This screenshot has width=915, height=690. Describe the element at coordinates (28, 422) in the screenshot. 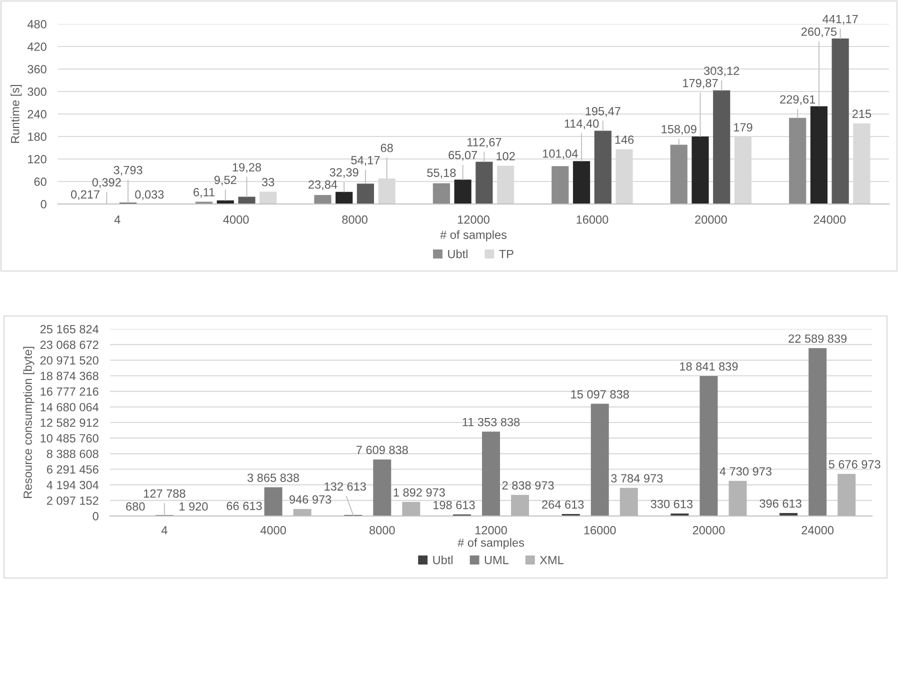

I see `y-axis-title: Resource consumption [byte]` at that location.